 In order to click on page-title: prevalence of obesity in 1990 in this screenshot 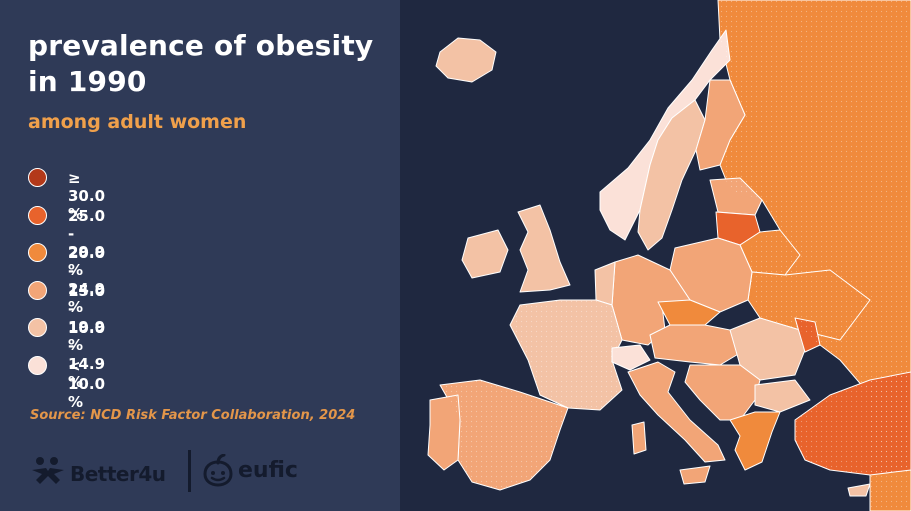, I will do `click(200, 64)`.